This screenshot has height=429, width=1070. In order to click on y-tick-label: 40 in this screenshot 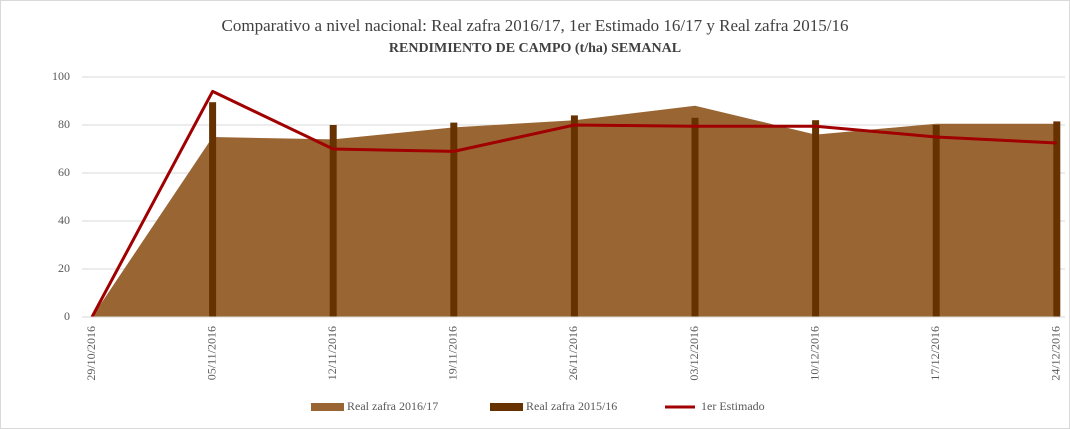, I will do `click(64, 220)`.